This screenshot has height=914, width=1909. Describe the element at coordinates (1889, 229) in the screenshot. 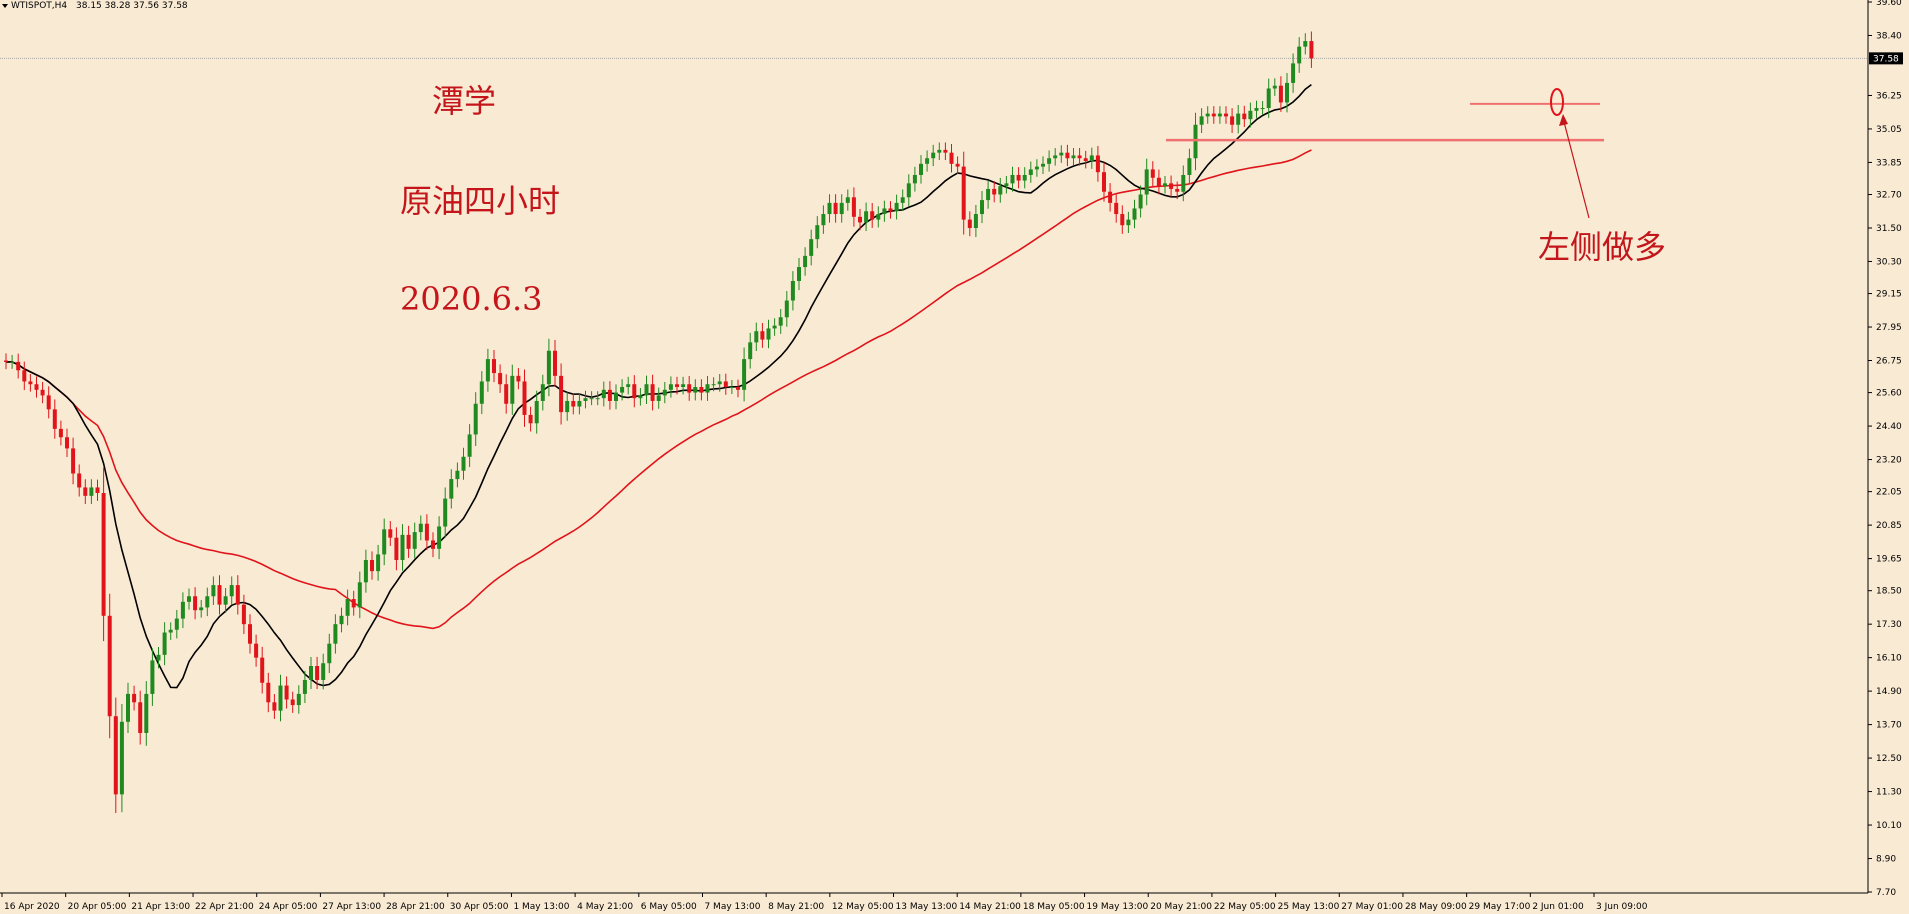

I see `y-tick-label: 31.50` at that location.